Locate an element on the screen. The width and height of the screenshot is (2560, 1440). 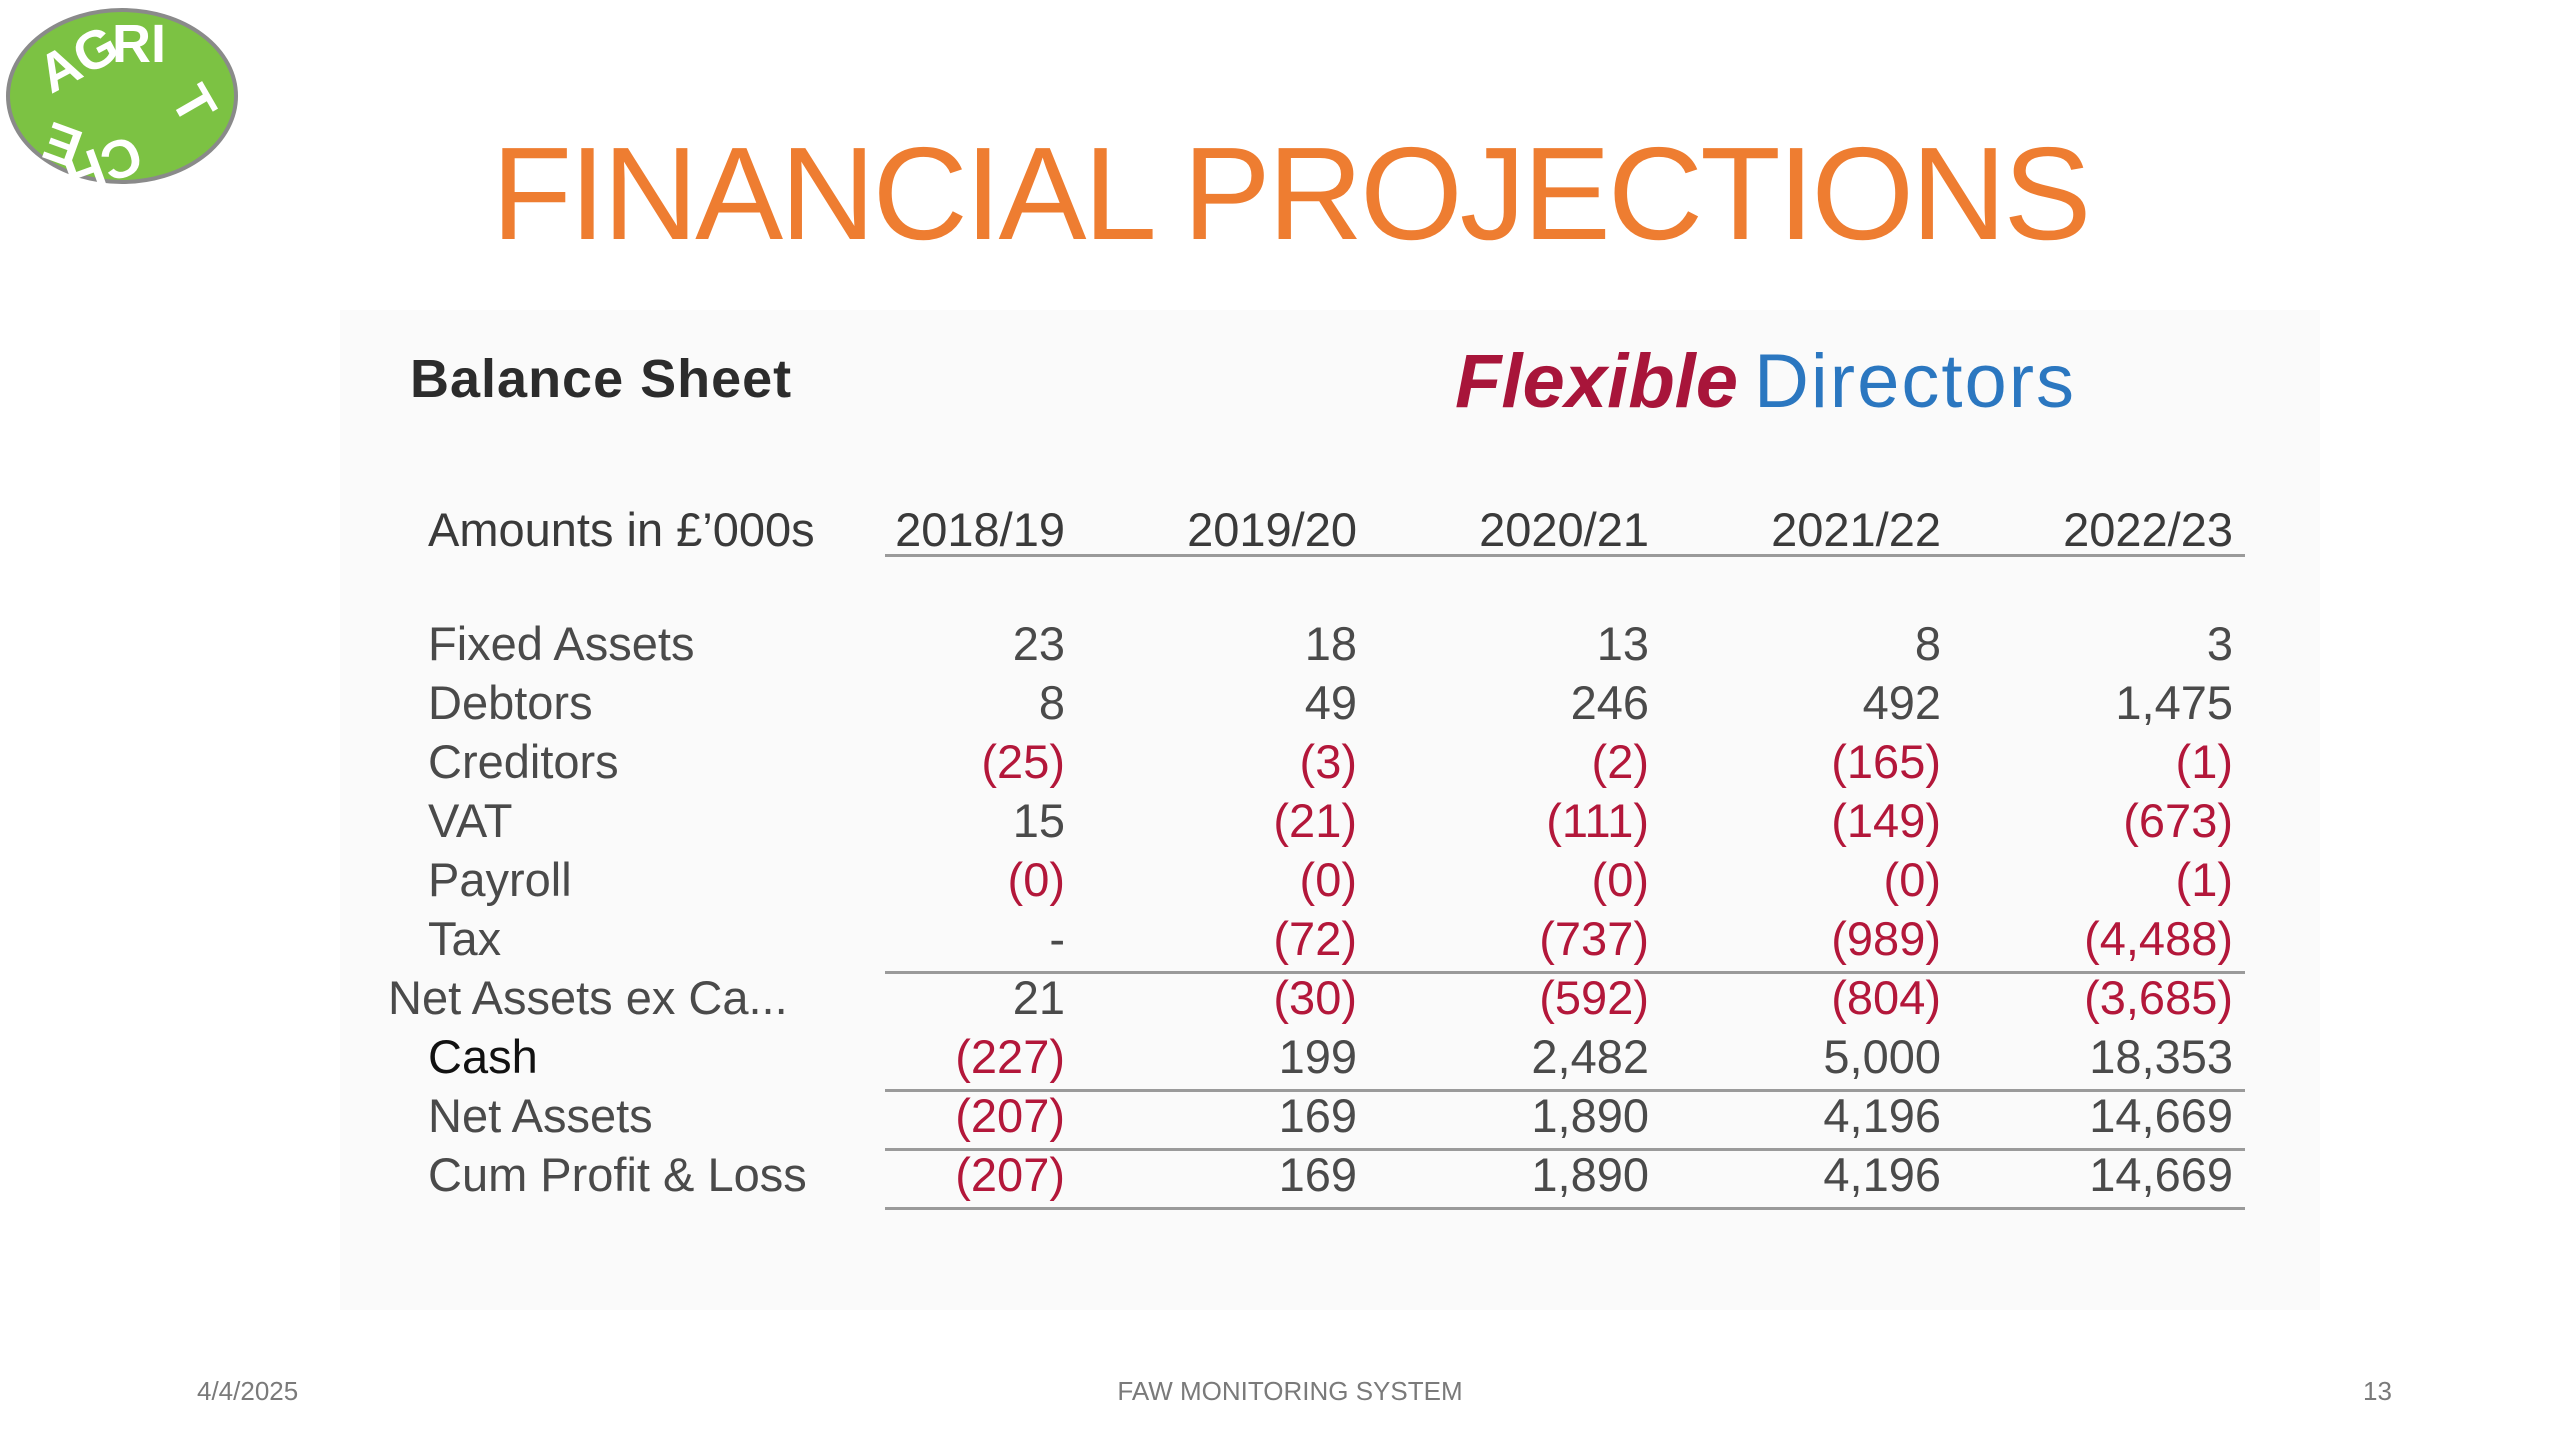
table-cell: (72) is located at coordinates (1315, 938).